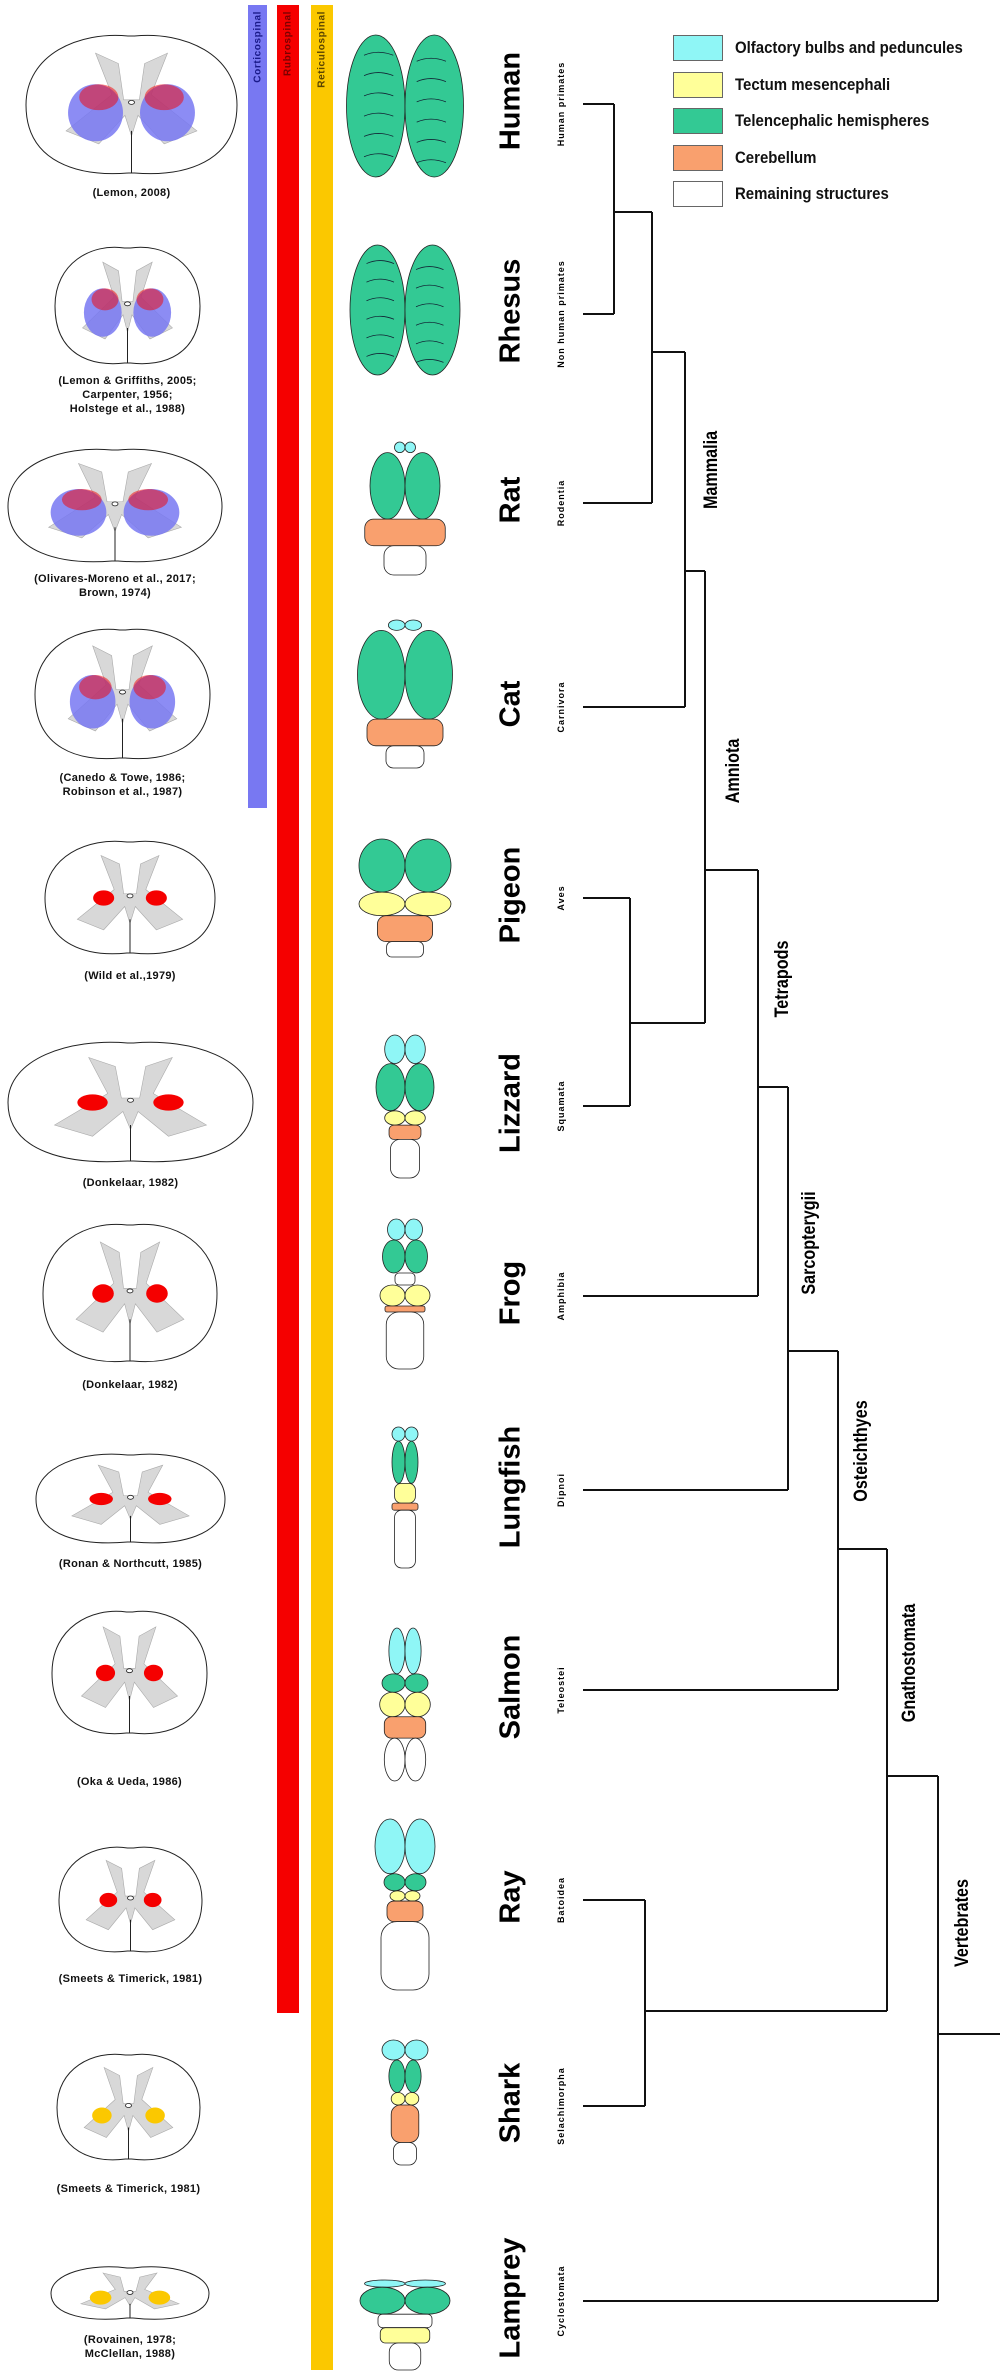 Image resolution: width=1000 pixels, height=2374 pixels. I want to click on brain-pigeon, so click(405, 898).